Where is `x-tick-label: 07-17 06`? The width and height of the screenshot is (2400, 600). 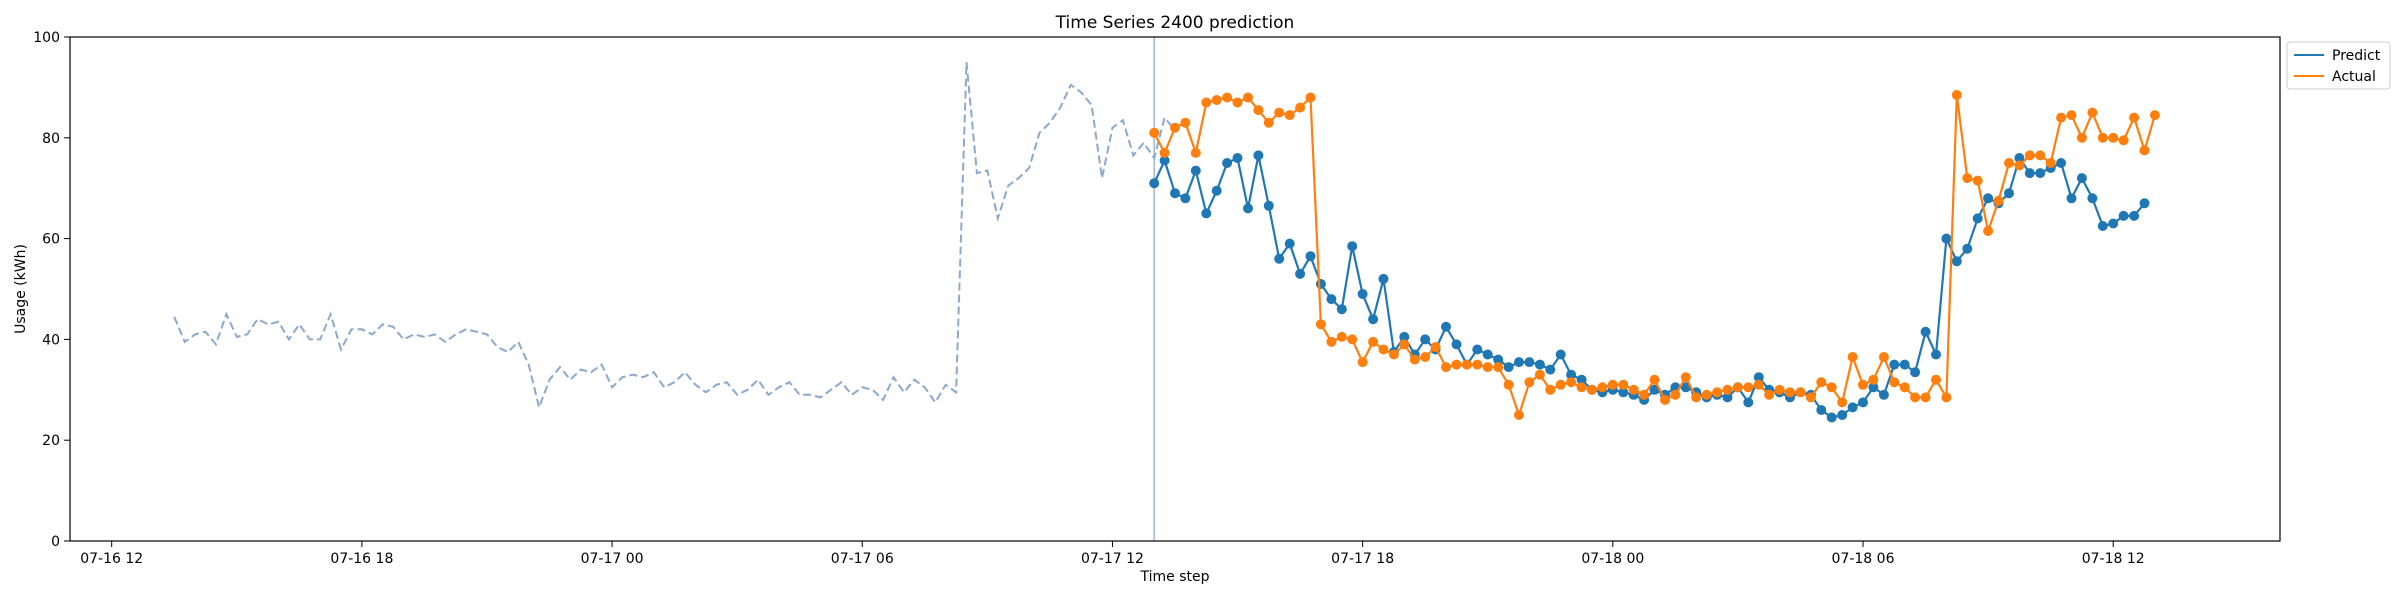 x-tick-label: 07-17 06 is located at coordinates (862, 559).